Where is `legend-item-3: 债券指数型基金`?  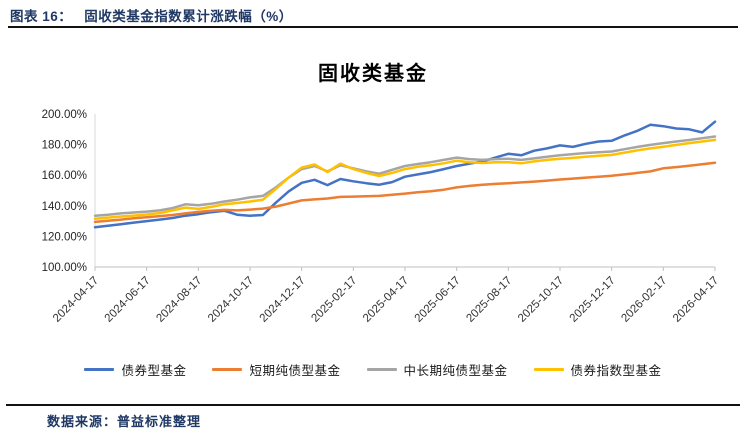 legend-item-3: 债券指数型基金 is located at coordinates (597, 369).